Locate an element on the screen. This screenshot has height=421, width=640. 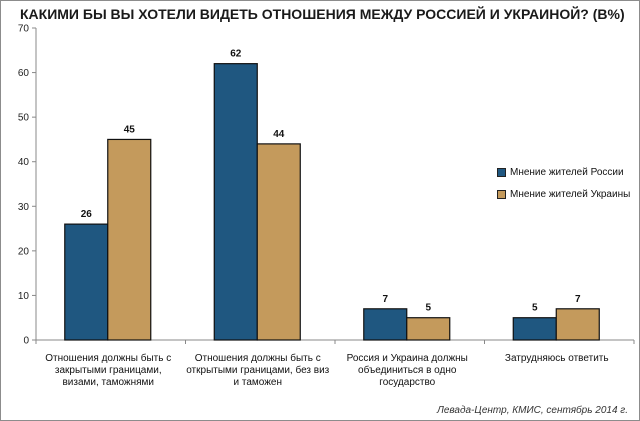
x-category-label: Затрудняюсь ответить is located at coordinates (556, 358).